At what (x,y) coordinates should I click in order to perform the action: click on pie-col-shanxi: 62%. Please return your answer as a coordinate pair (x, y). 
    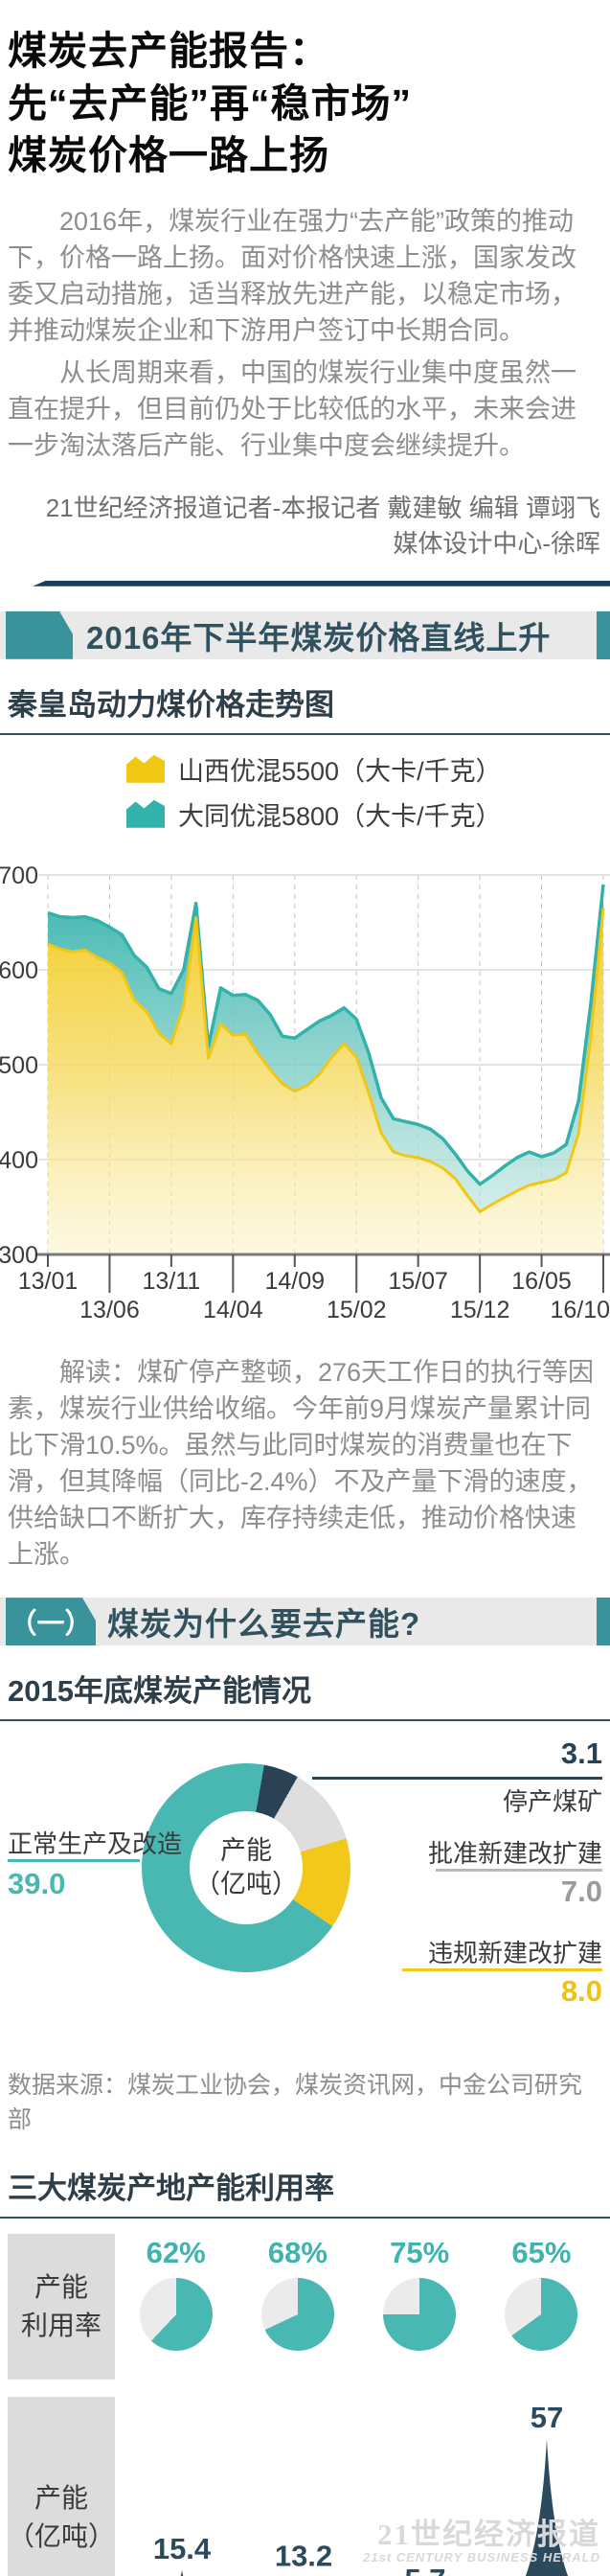
    Looking at the image, I should click on (176, 2307).